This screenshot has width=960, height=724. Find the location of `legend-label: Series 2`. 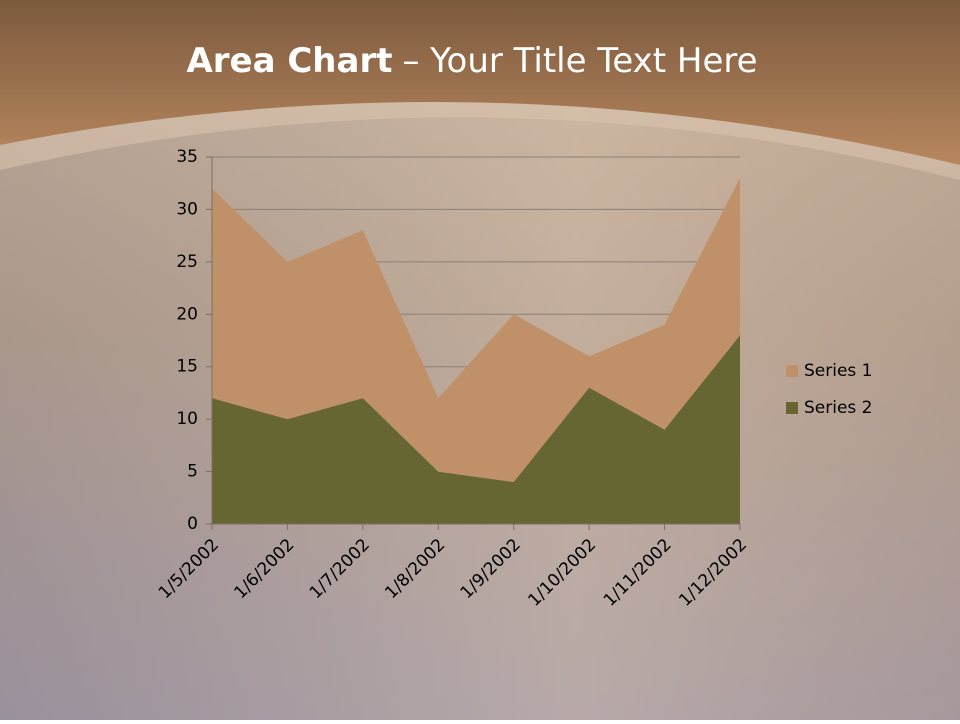

legend-label: Series 2 is located at coordinates (838, 408).